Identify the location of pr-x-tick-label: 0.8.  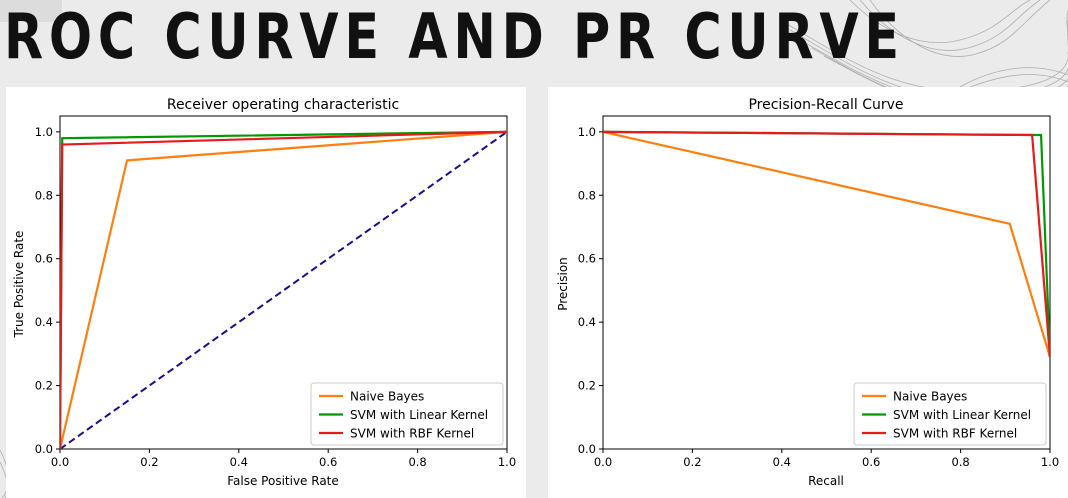
(960, 462).